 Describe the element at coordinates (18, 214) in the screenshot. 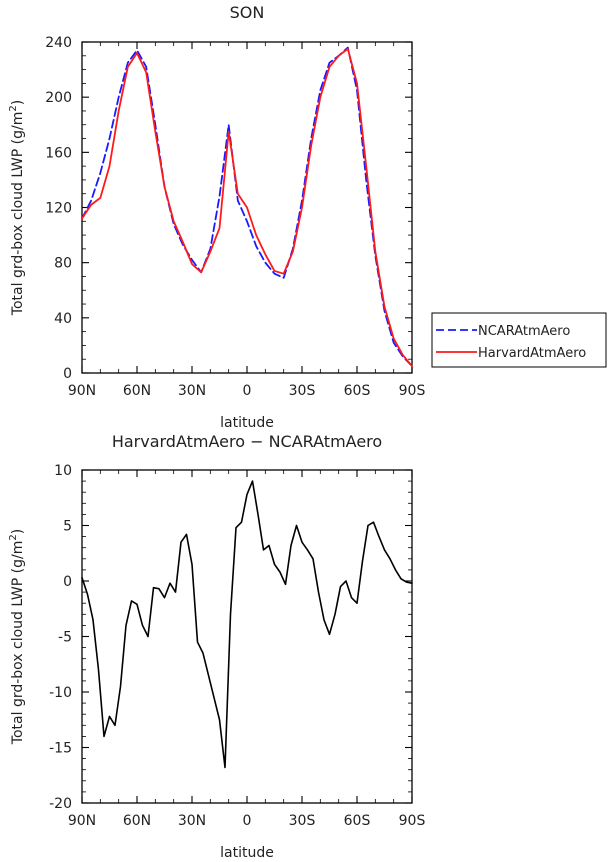

I see `top-ylabel-main: Total grd-box cloud LWP (g/m` at that location.